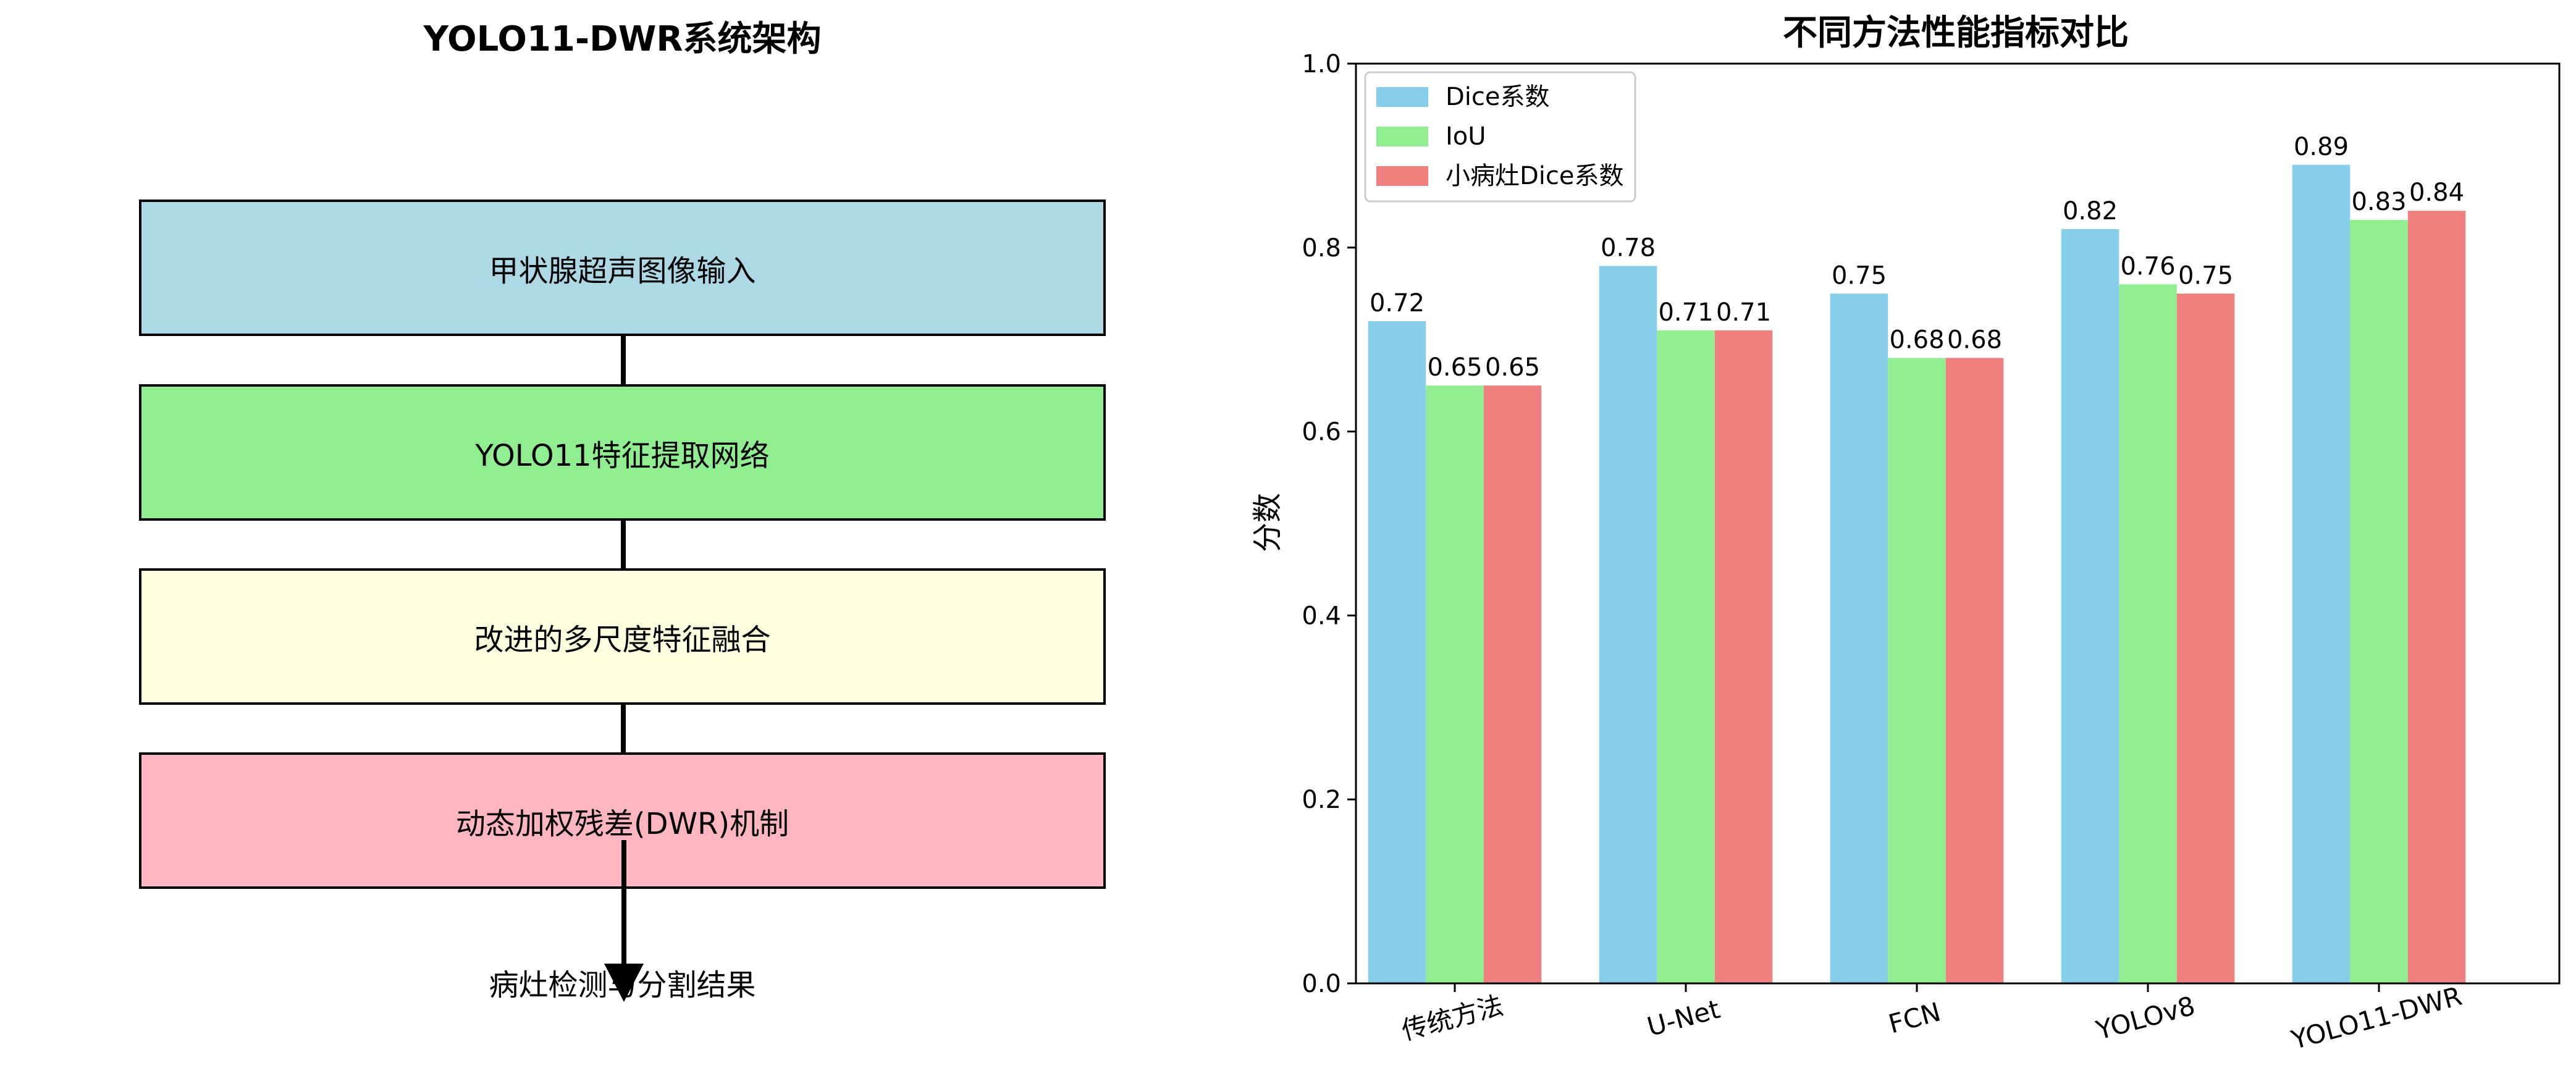  Describe the element at coordinates (1321, 800) in the screenshot. I see `y-tick-label: 0.2` at that location.